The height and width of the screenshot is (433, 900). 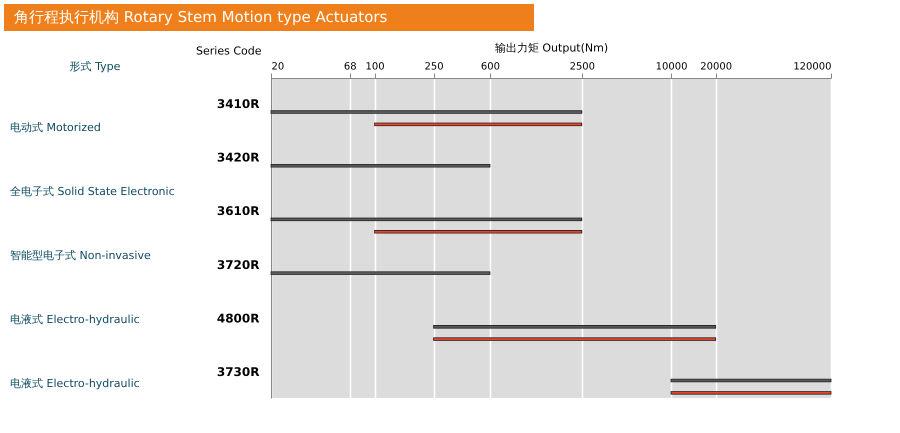 I want to click on chart-title: 角行程执行机构 Rotary Stem Motion type Actuators, so click(x=269, y=17).